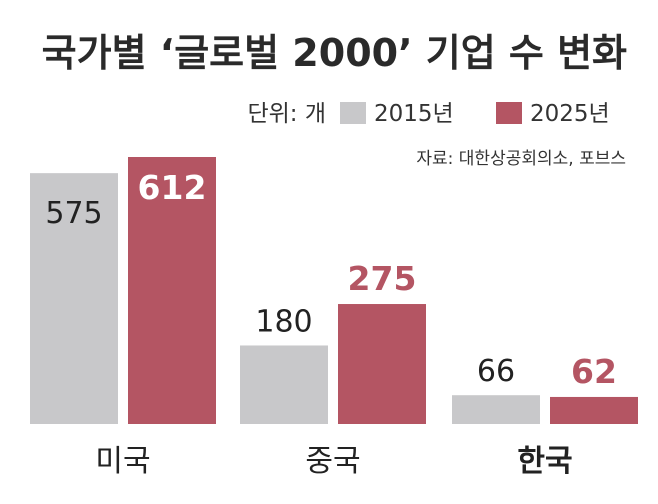 The image size is (658, 504). Describe the element at coordinates (521, 159) in the screenshot. I see `source-note: 자료: 대한상공회의소, 포브스` at that location.